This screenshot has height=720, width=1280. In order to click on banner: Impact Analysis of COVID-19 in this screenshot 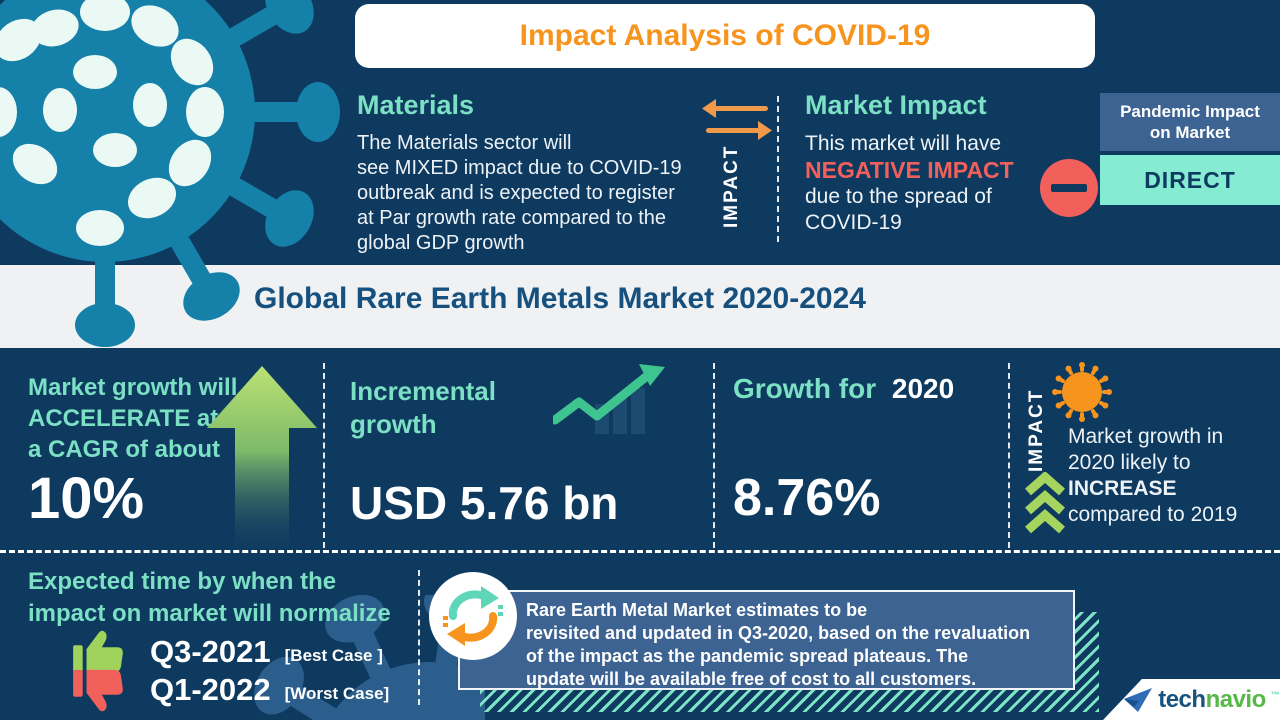, I will do `click(725, 36)`.